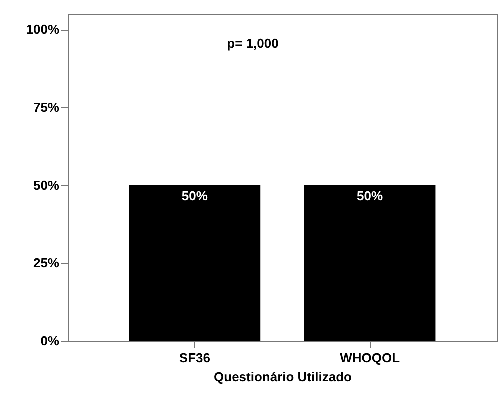 This screenshot has height=401, width=499. What do you see at coordinates (43, 30) in the screenshot?
I see `y-tick-label: 100%` at bounding box center [43, 30].